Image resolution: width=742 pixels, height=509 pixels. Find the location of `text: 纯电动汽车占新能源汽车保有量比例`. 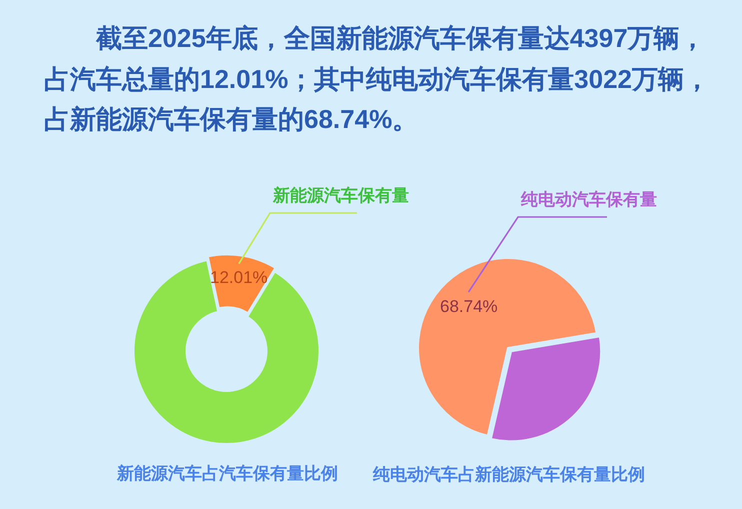

text: 纯电动汽车占新能源汽车保有量比例 is located at coordinates (508, 474).